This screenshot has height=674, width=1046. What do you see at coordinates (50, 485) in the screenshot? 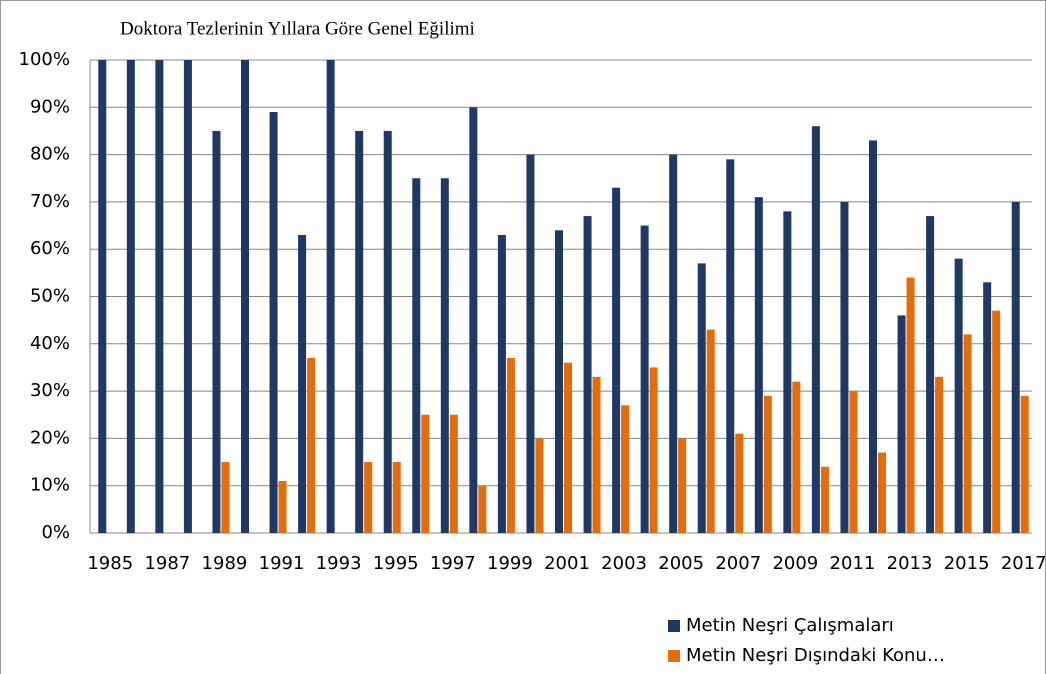
I see `y-tick-label: 10%` at bounding box center [50, 485].